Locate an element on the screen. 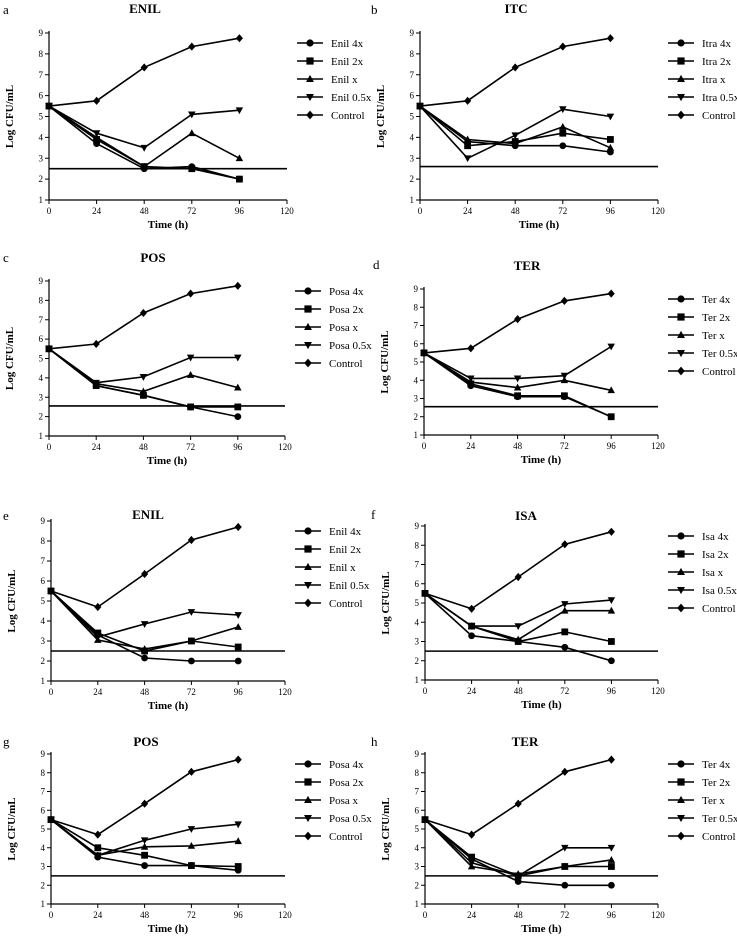 The height and width of the screenshot is (944, 737). legend-label: Isa 4x is located at coordinates (715, 537).